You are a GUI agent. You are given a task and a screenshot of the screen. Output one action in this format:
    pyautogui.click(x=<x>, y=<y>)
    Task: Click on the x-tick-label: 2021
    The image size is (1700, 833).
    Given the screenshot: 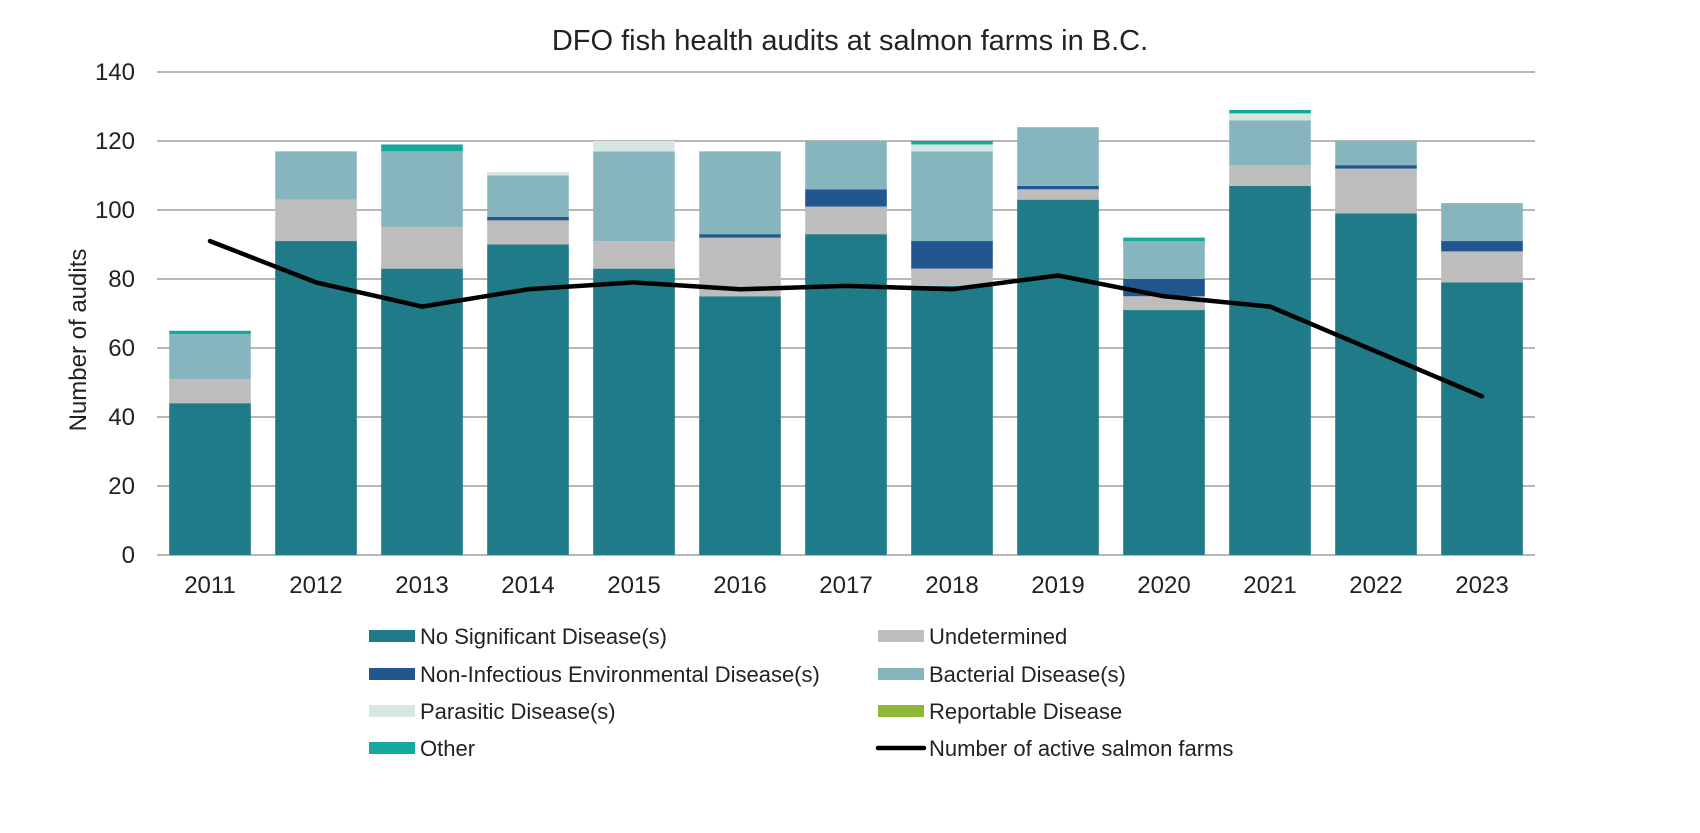 What is the action you would take?
    pyautogui.click(x=1269, y=585)
    